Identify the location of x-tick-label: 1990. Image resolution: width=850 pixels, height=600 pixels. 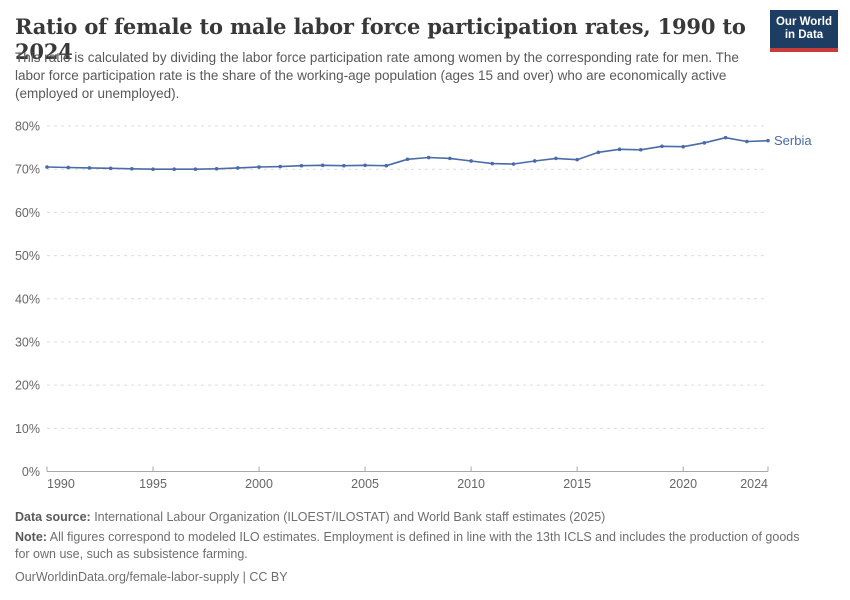
(61, 484).